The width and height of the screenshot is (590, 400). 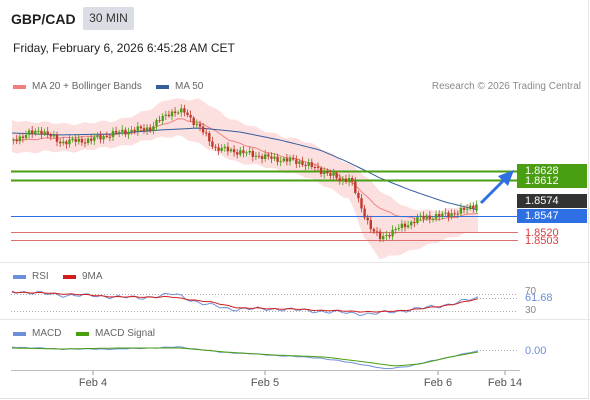 I want to click on legend-macd-signal-label: MACD Signal, so click(x=125, y=333).